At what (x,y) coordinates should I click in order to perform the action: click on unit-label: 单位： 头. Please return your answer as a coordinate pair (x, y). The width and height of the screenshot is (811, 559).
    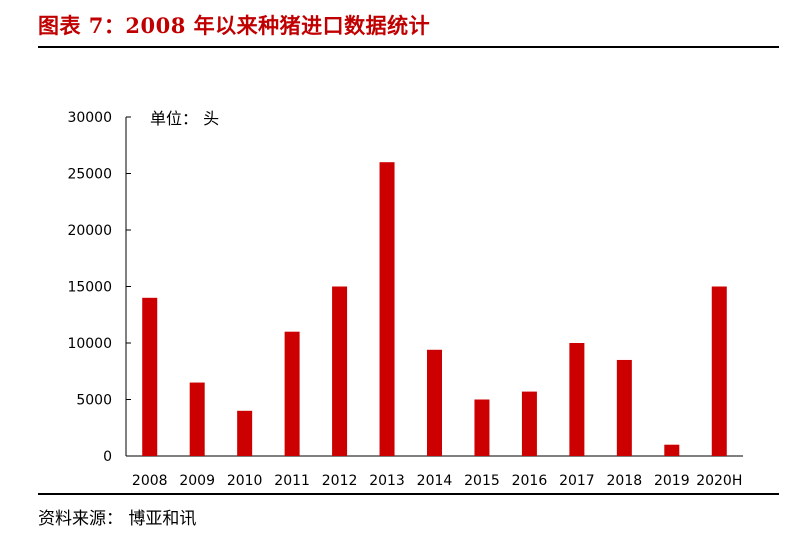
    Looking at the image, I should click on (184, 118).